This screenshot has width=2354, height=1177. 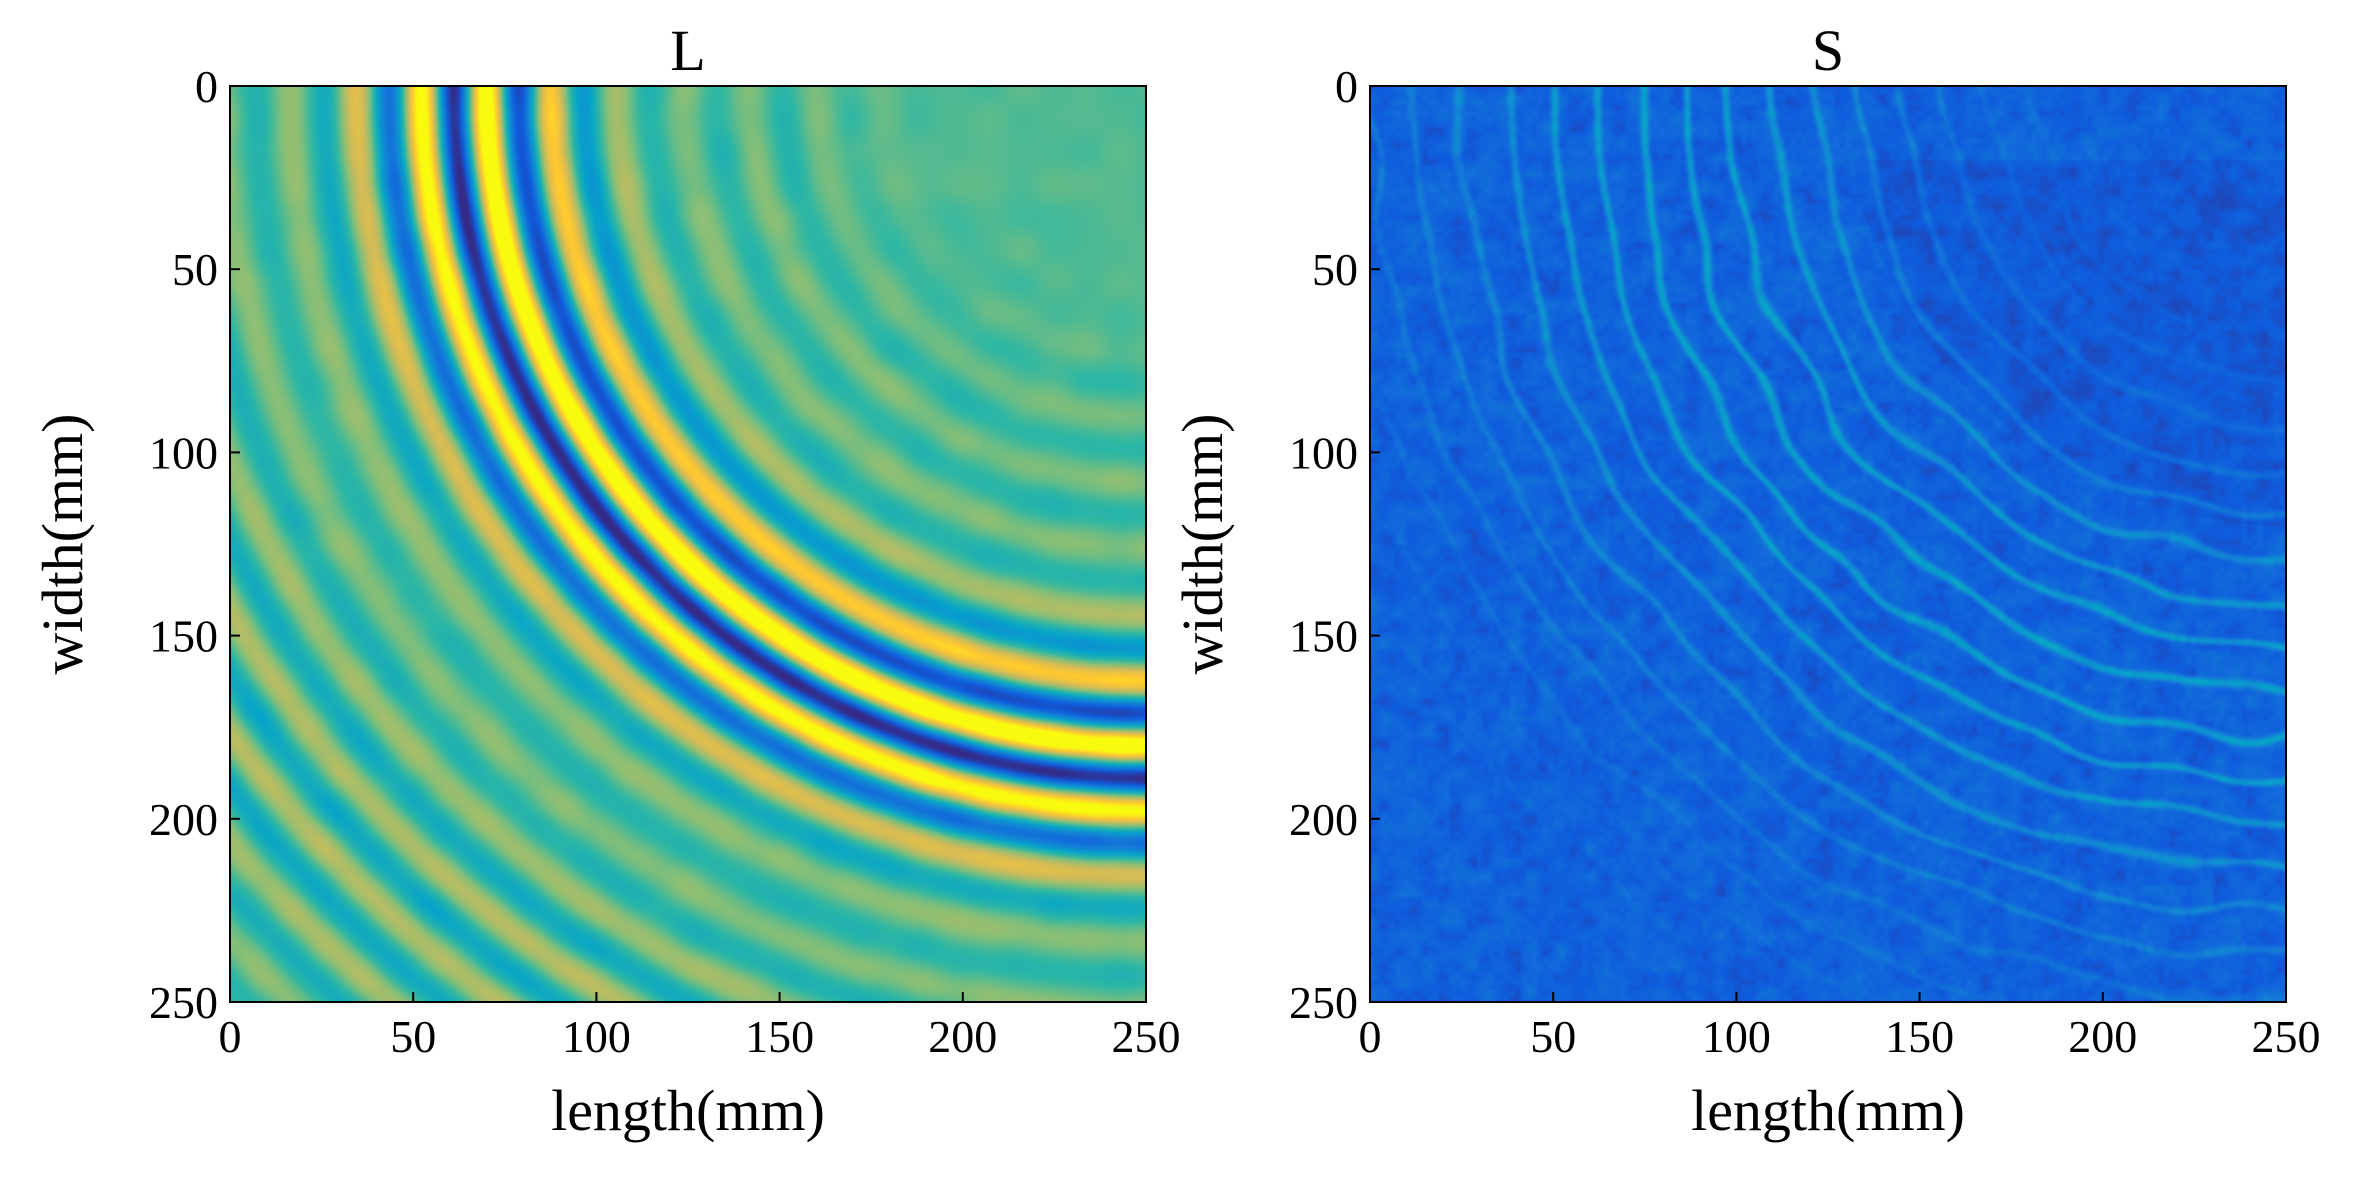 What do you see at coordinates (183, 452) in the screenshot?
I see `panel-l-ytick-label: 100` at bounding box center [183, 452].